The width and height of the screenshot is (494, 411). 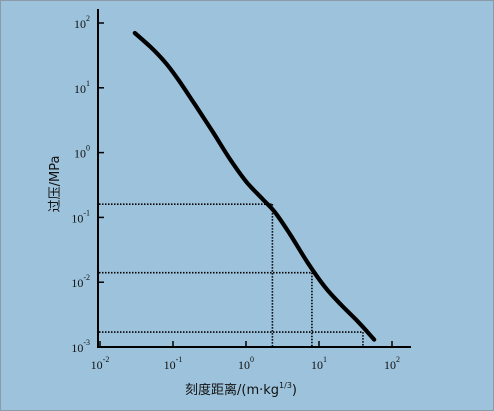 What do you see at coordinates (173, 363) in the screenshot?
I see `x-tick-label-1: 10⁻¹` at bounding box center [173, 363].